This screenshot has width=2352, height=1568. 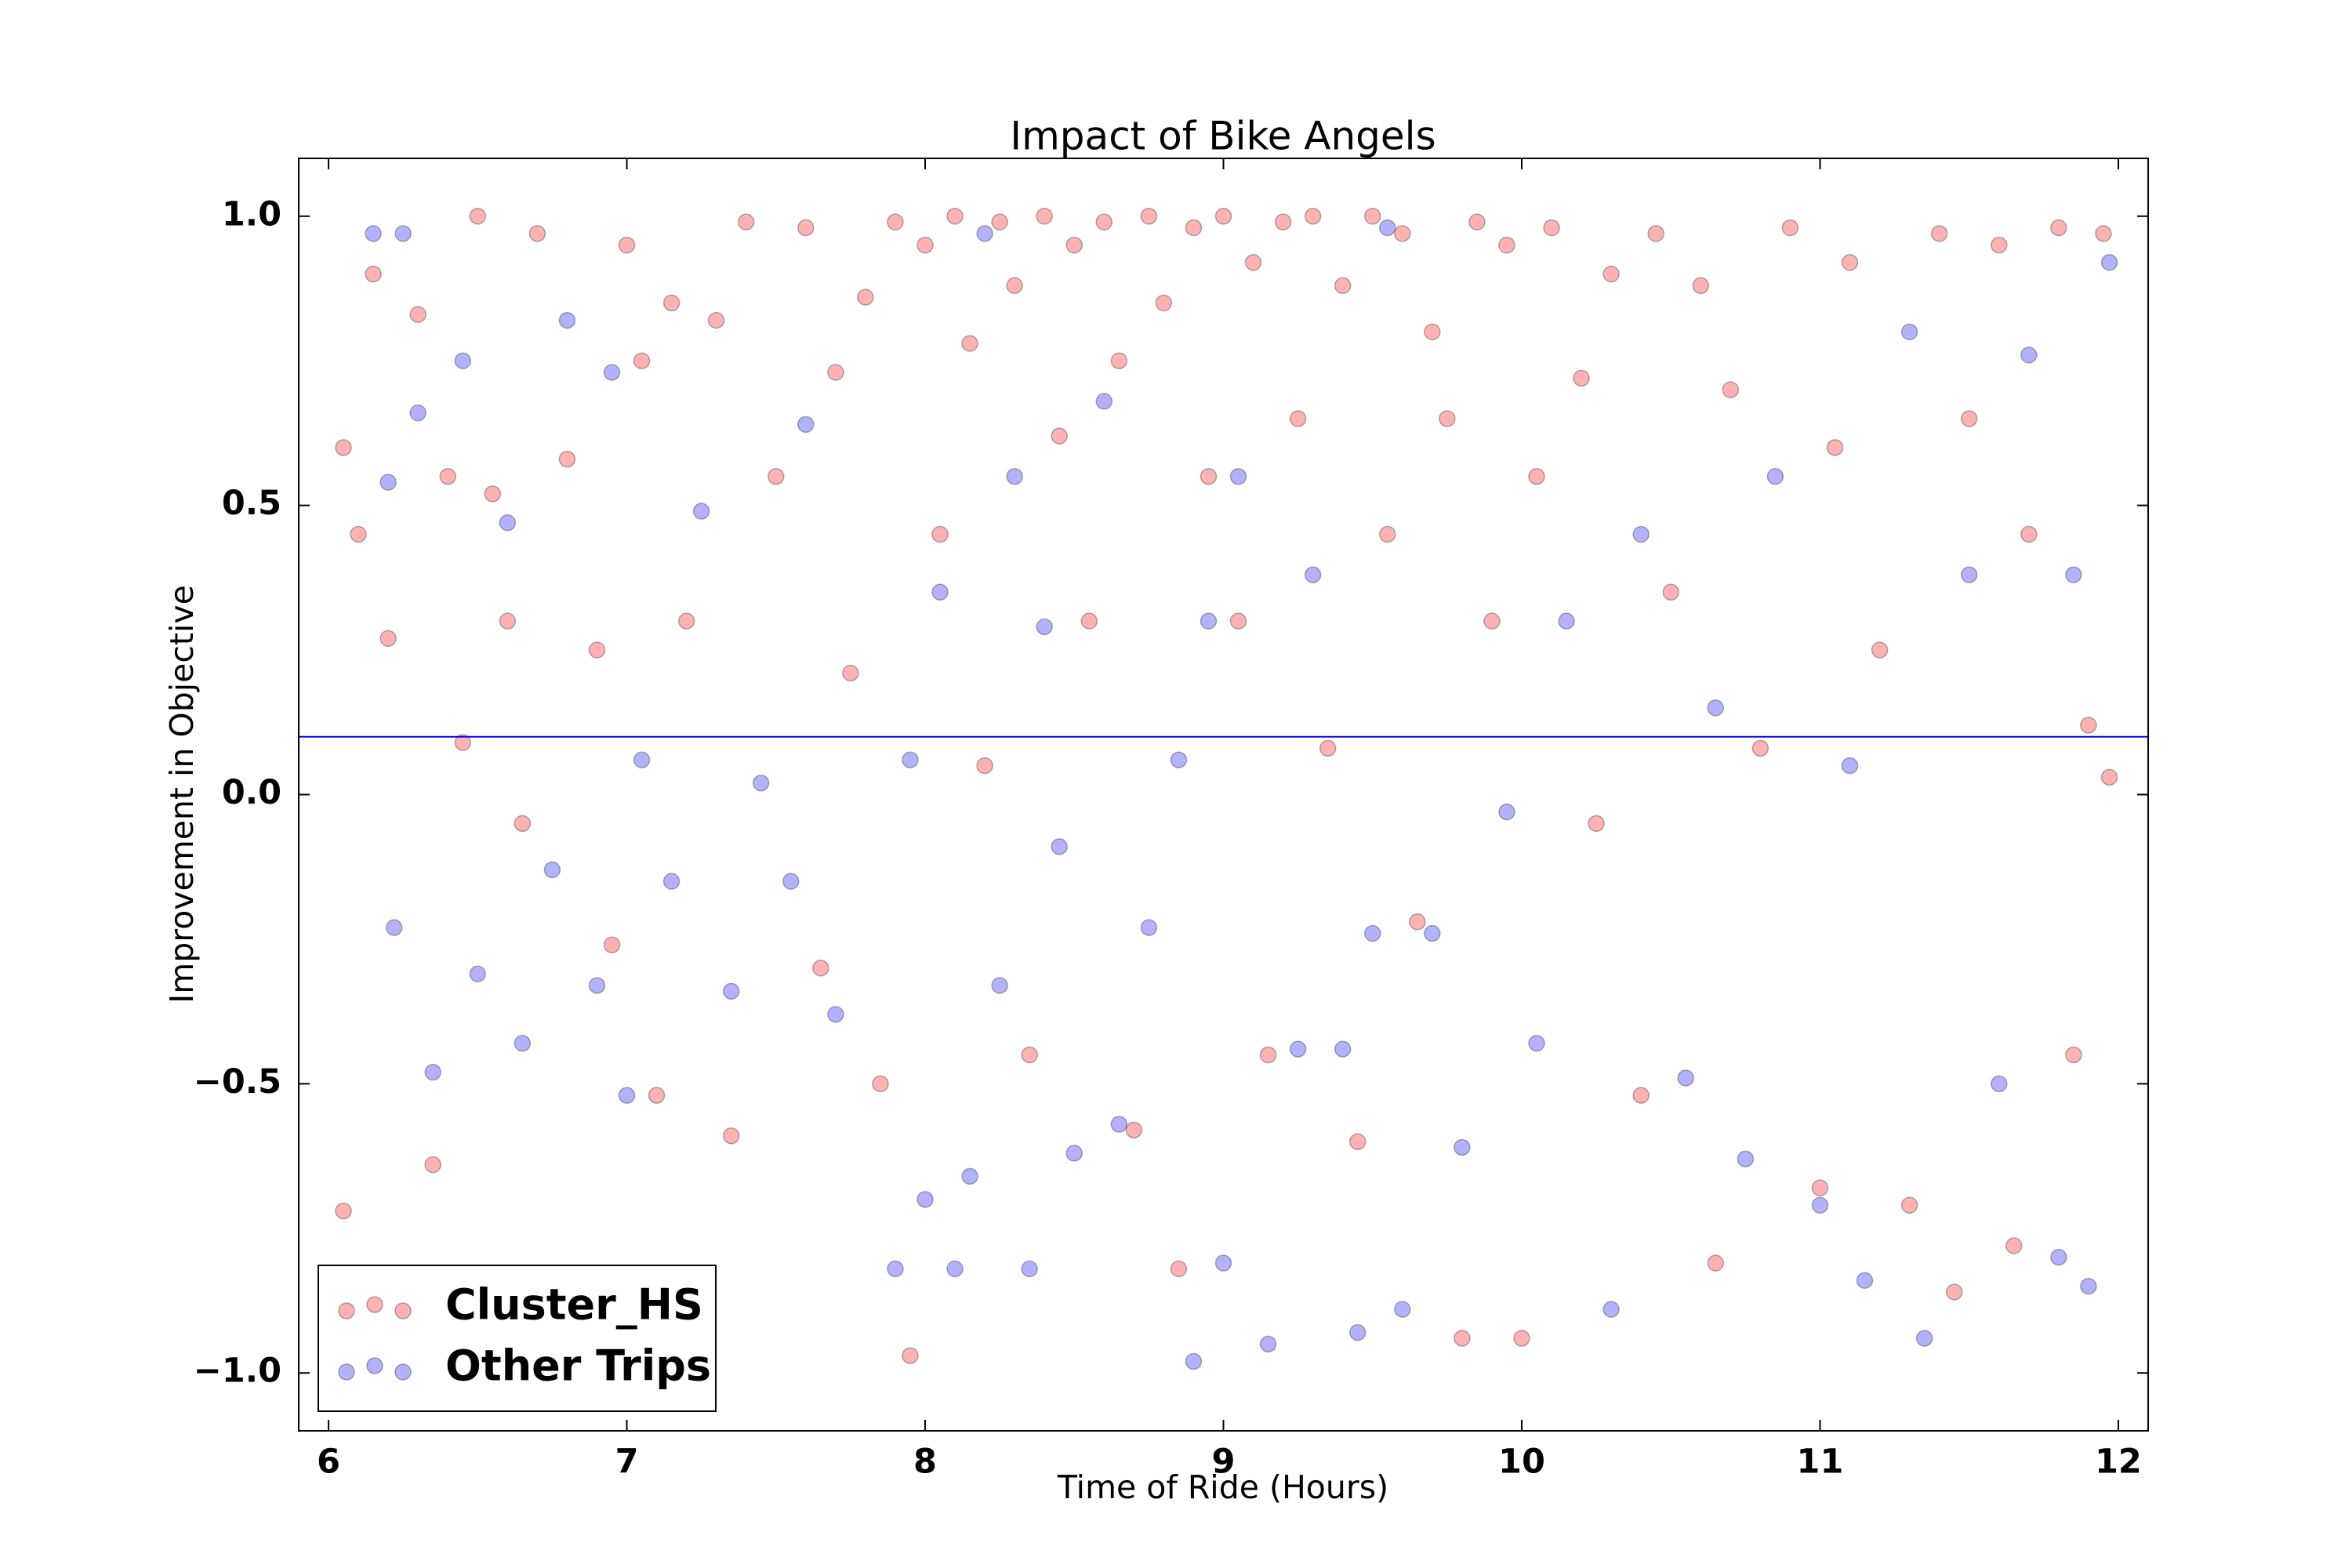 What do you see at coordinates (182, 794) in the screenshot?
I see `y-axis-label: Improvement in Objective` at bounding box center [182, 794].